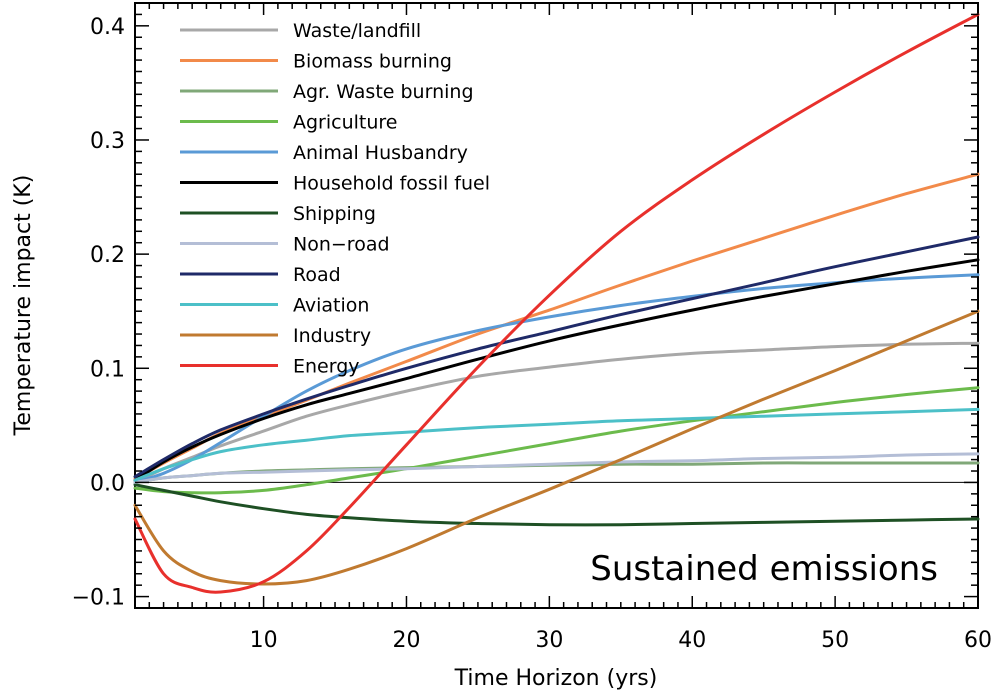 Image resolution: width=998 pixels, height=699 pixels. Describe the element at coordinates (357, 31) in the screenshot. I see `legend-label-waste-landfill: Waste/landfill` at that location.